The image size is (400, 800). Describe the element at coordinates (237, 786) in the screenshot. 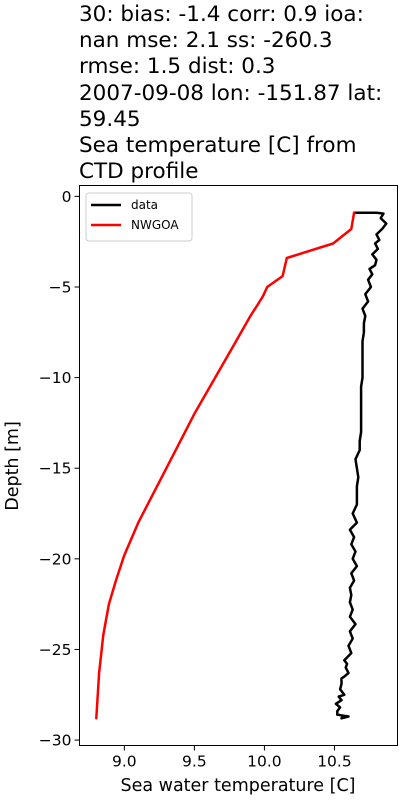

I see `x-axis-label: Sea water temperature [C]` at that location.